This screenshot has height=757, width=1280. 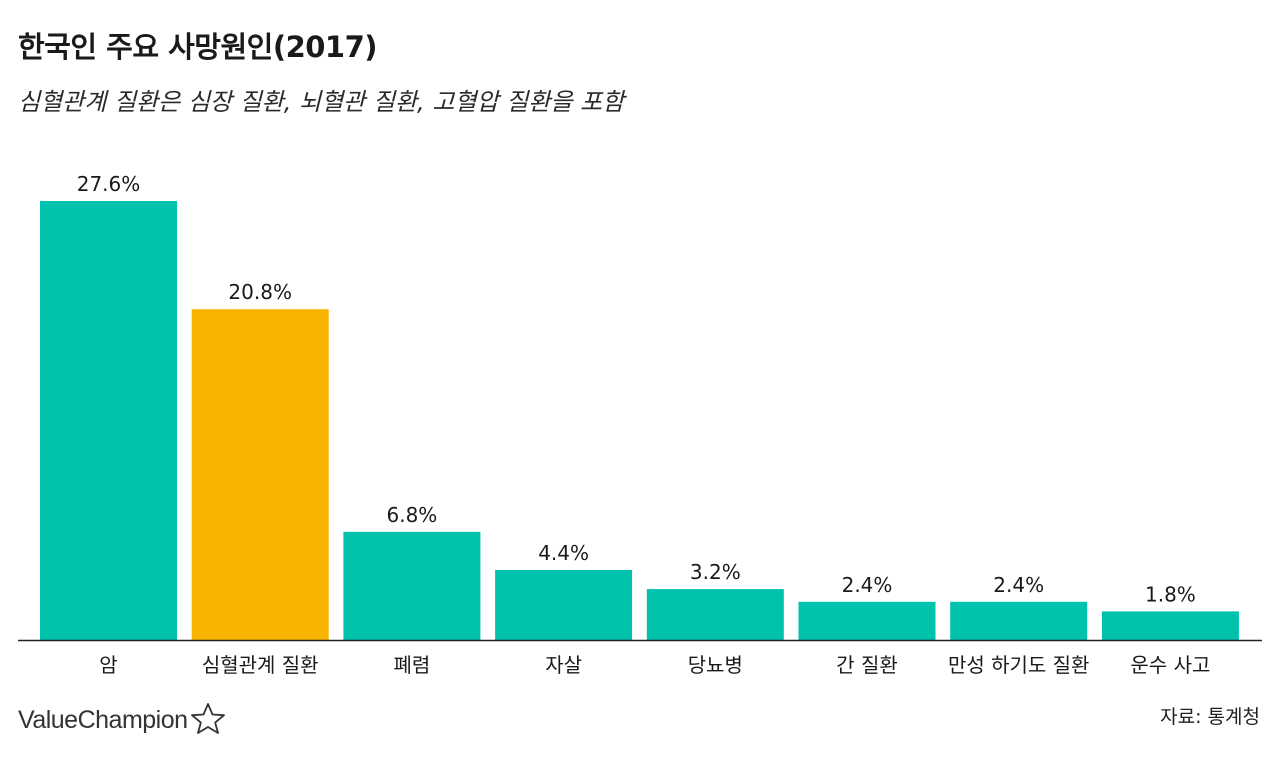 I want to click on category-label-5: 간 질환, so click(x=867, y=665).